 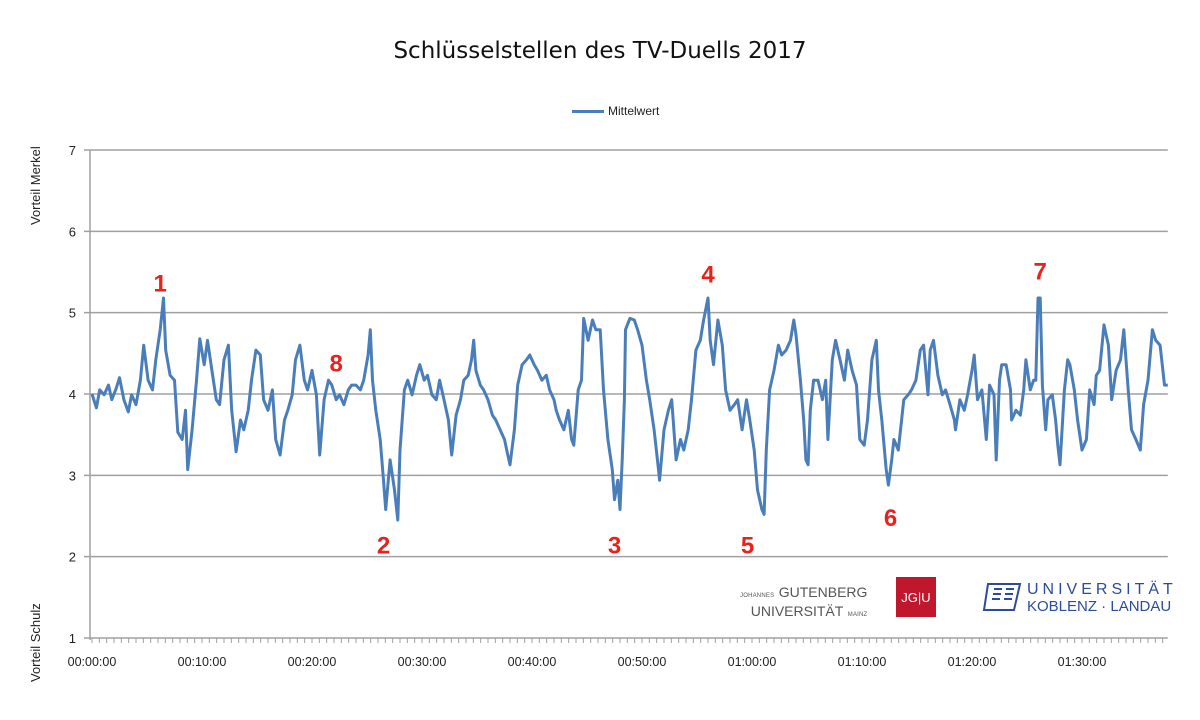 I want to click on annotation-8: 8, so click(x=336, y=363).